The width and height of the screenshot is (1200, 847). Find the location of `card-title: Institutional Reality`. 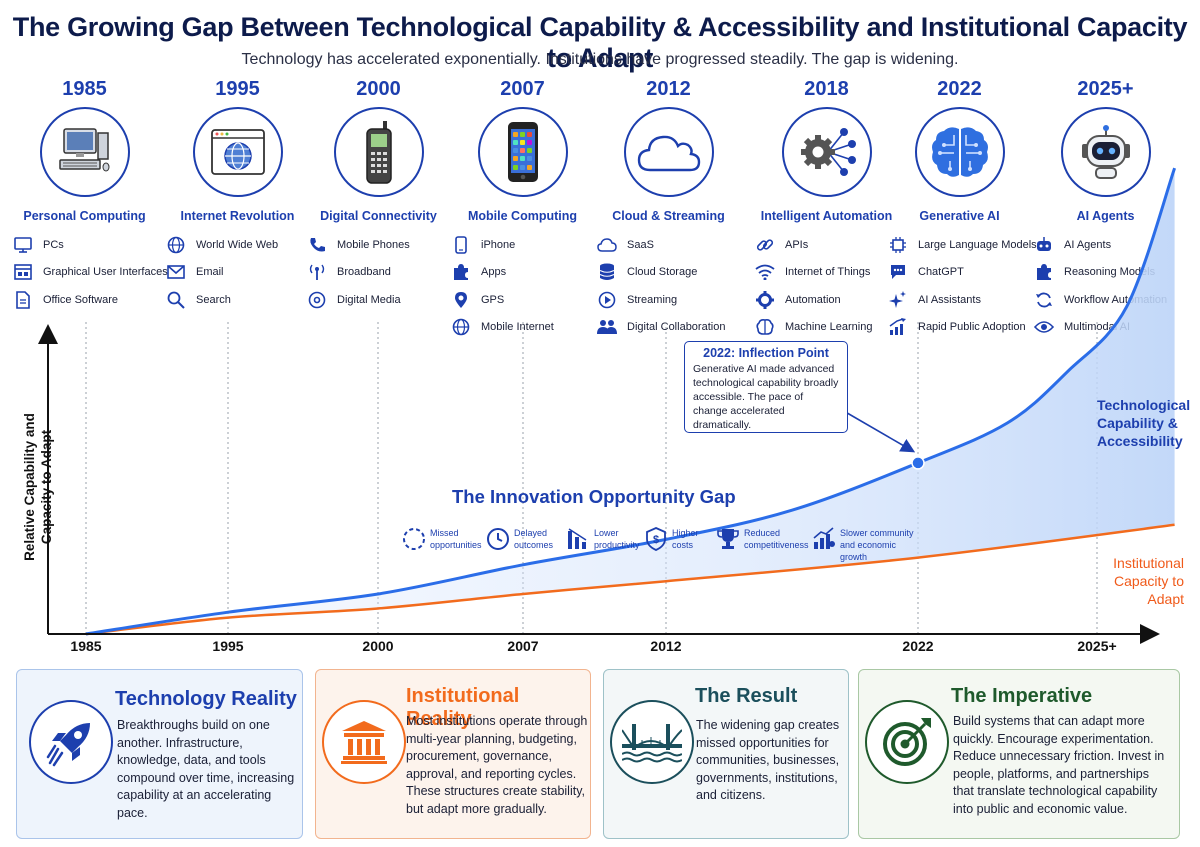

card-title: Institutional Reality is located at coordinates (463, 707).